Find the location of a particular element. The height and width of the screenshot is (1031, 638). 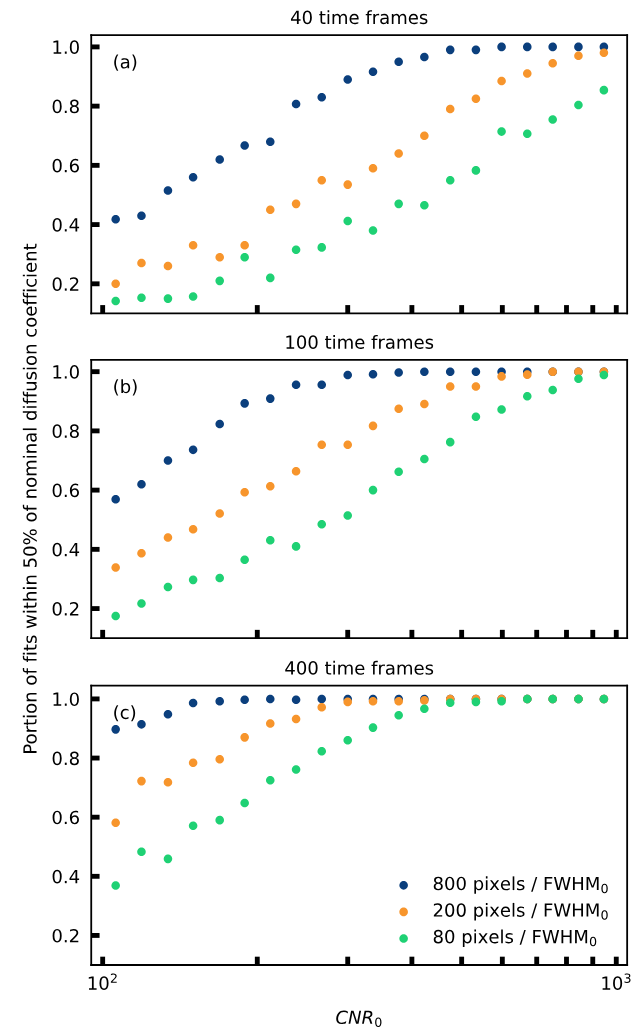

x-tick-label: 10$^{3}$ is located at coordinates (616, 981).